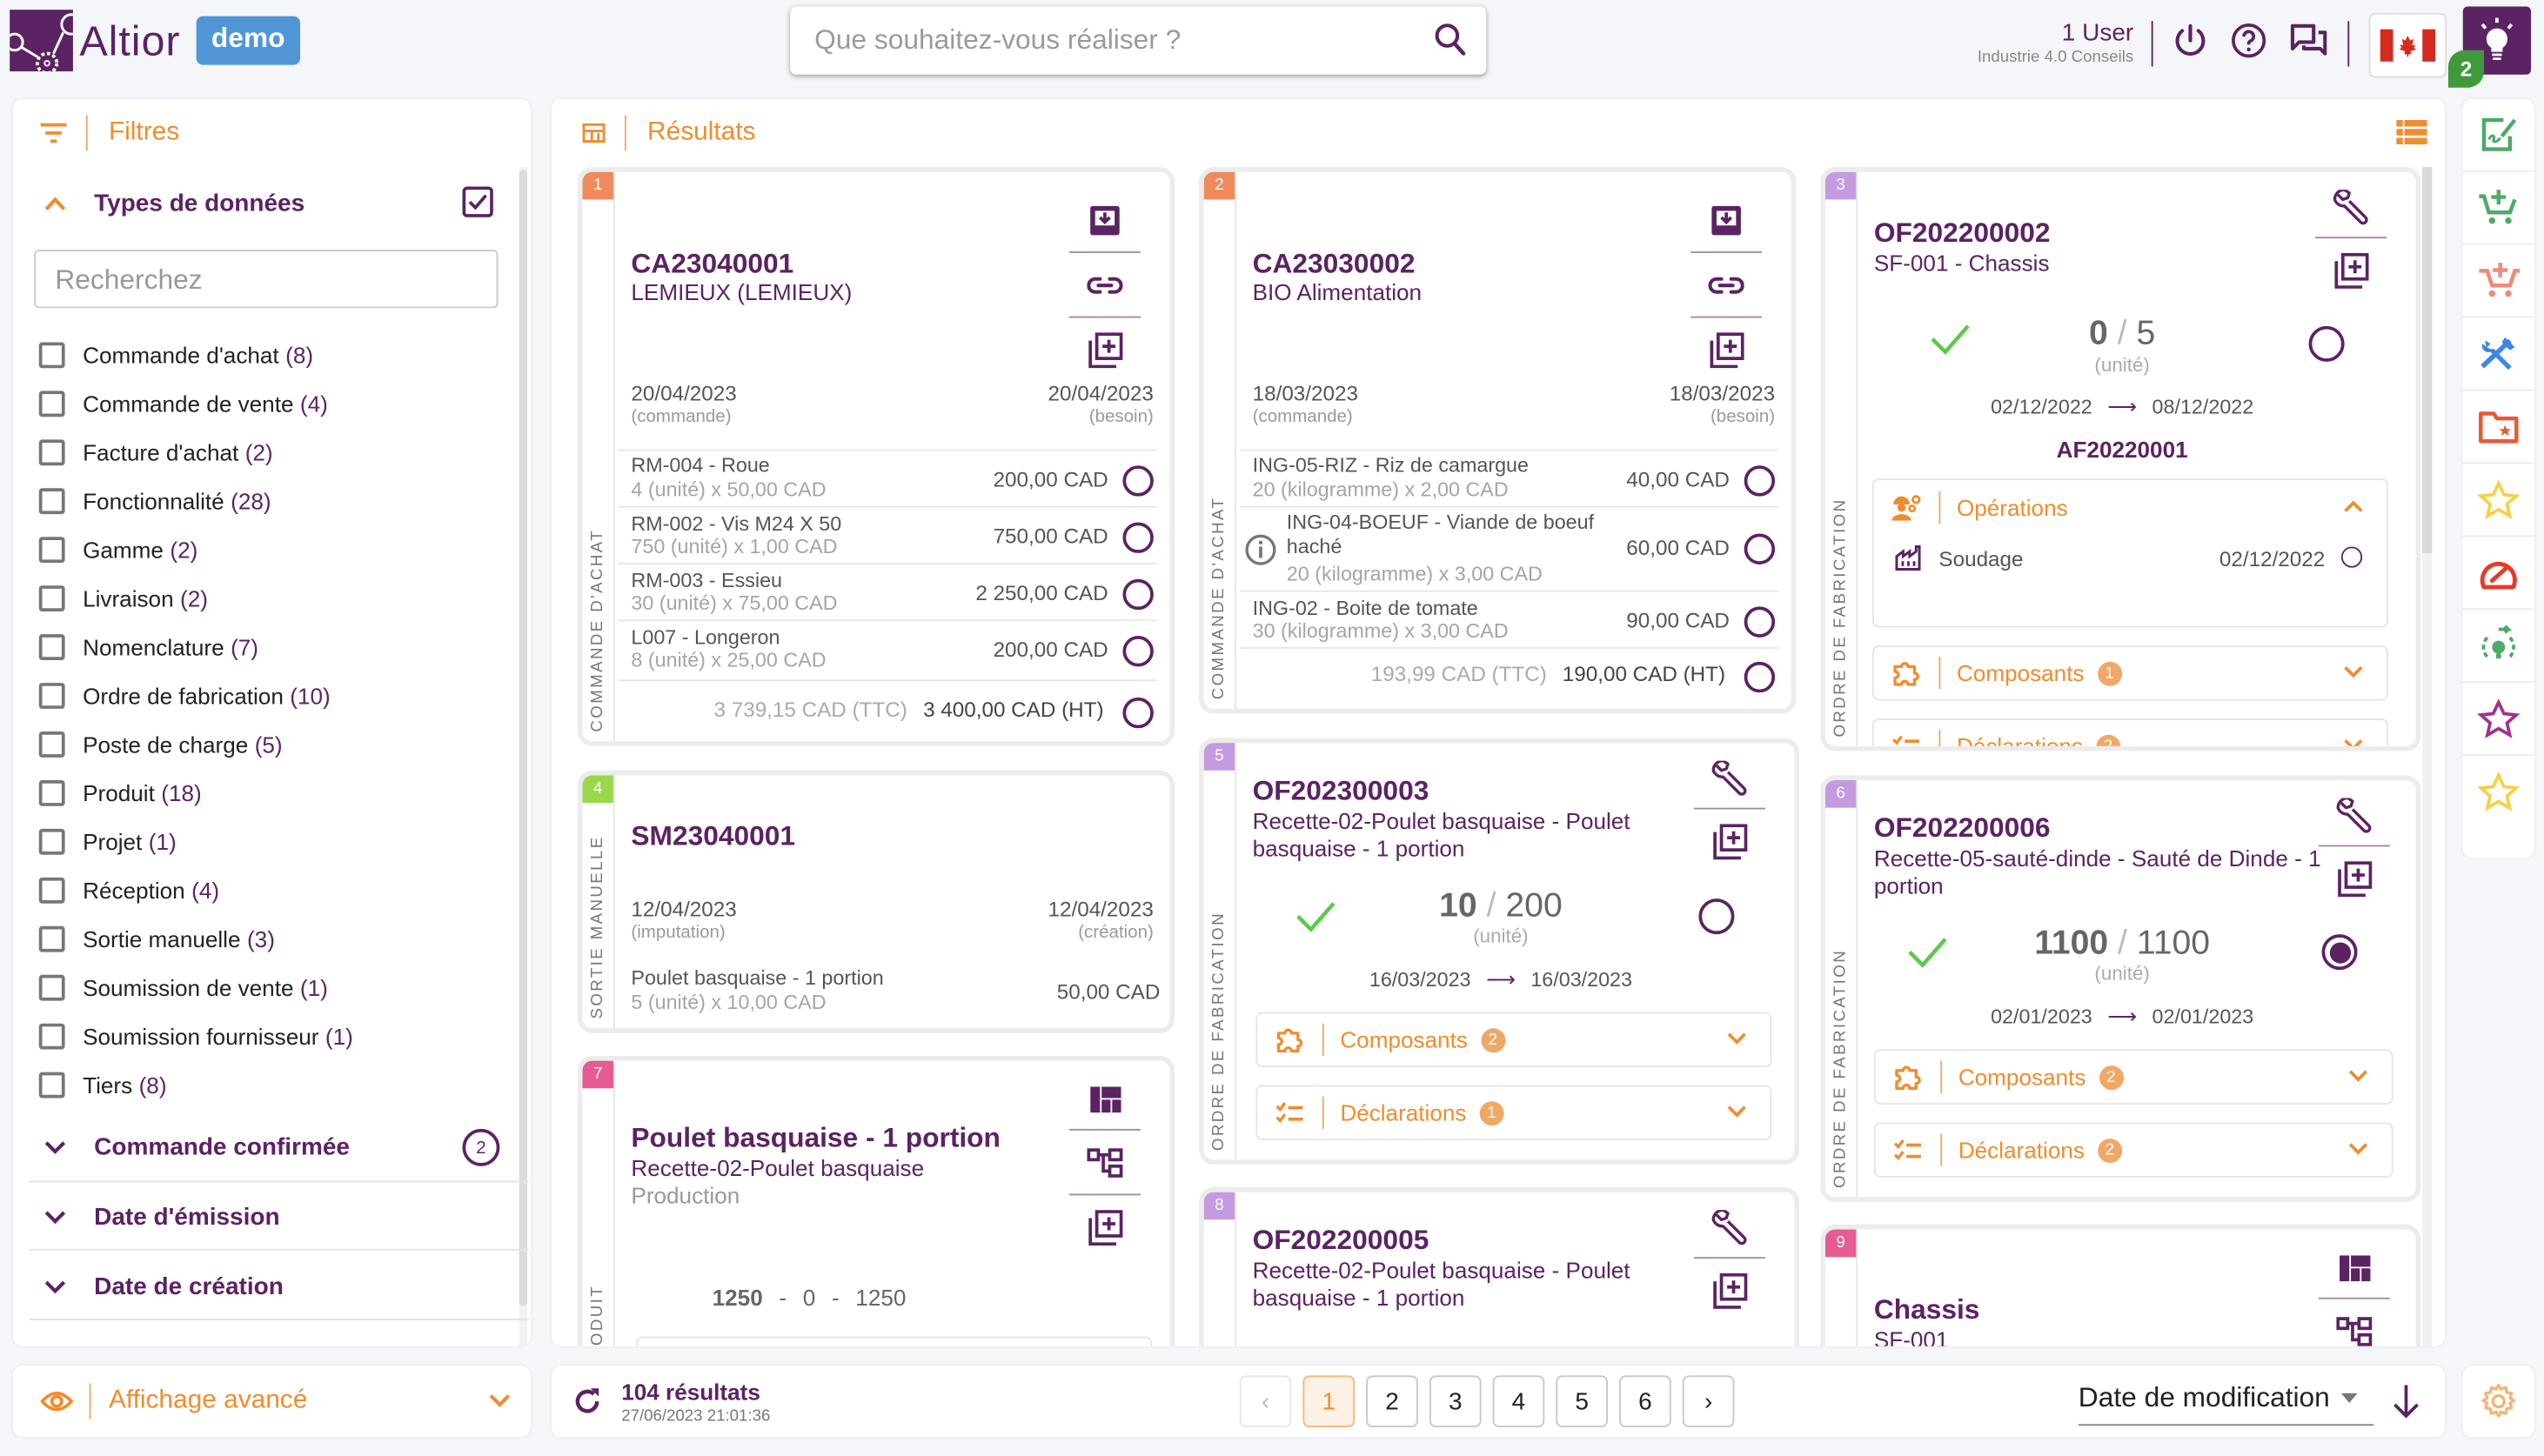 This screenshot has width=2544, height=1456. What do you see at coordinates (196, 549) in the screenshot?
I see `data-type-item: Gamme (2)` at bounding box center [196, 549].